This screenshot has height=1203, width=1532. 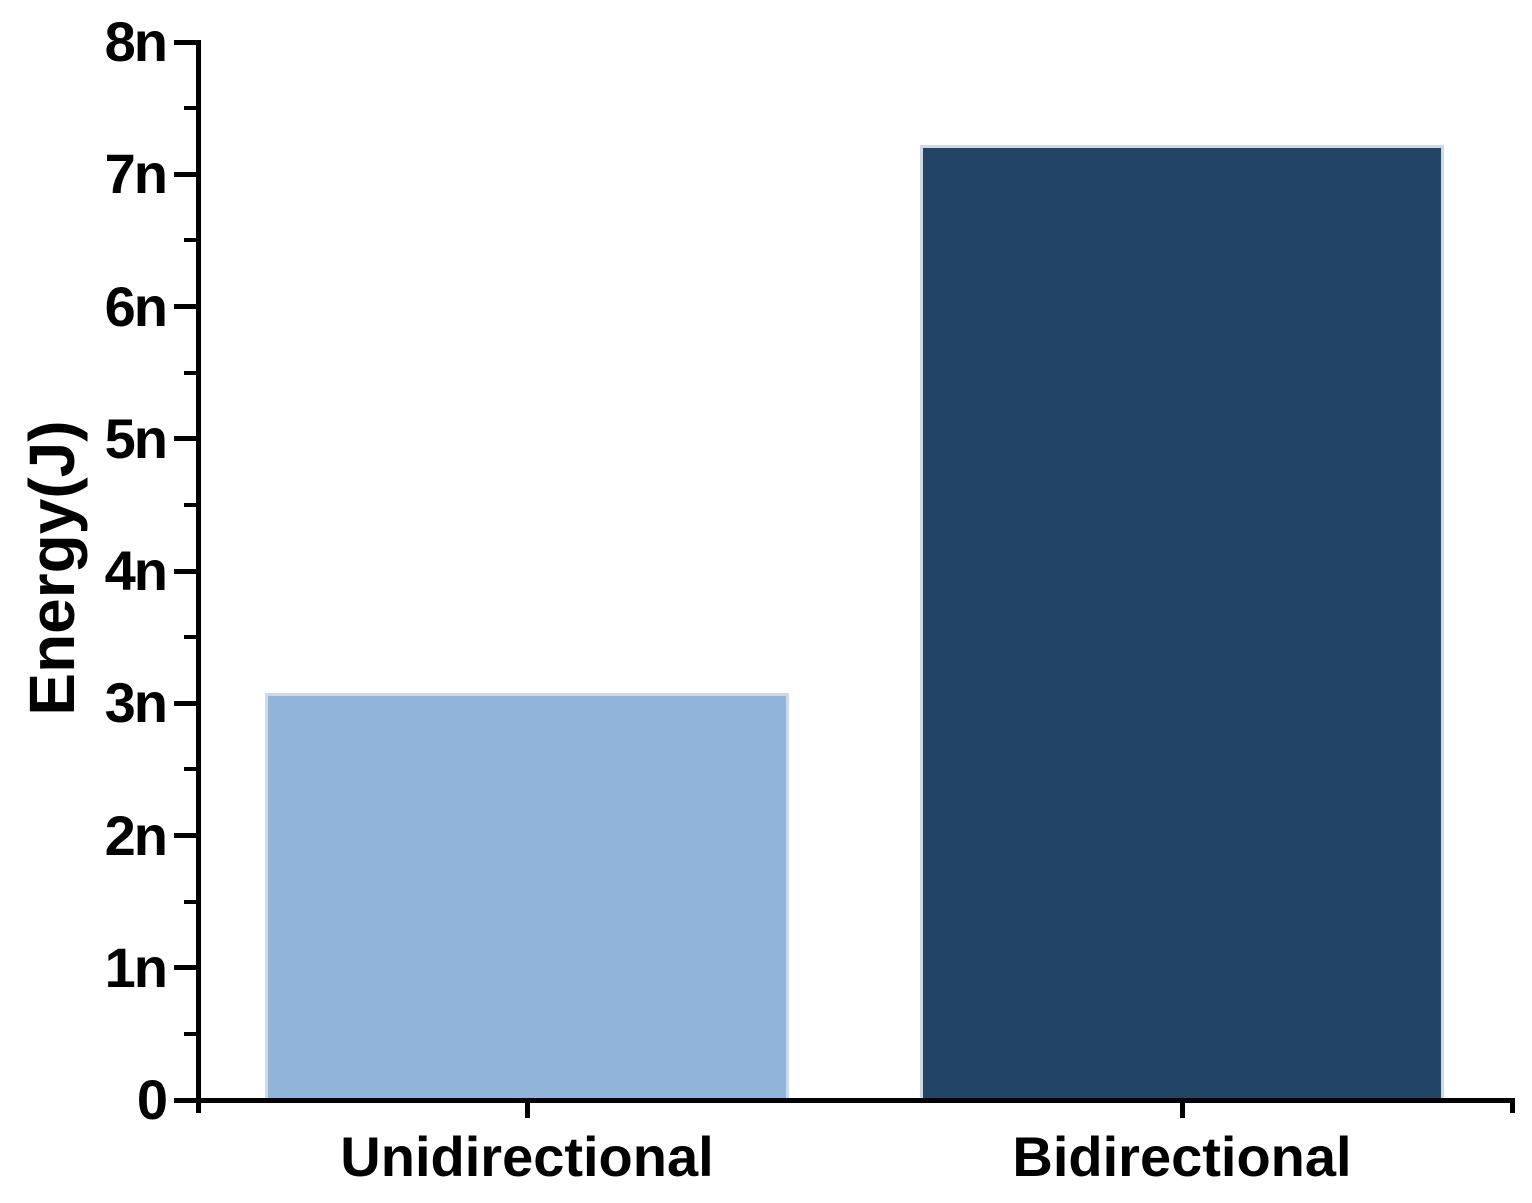 What do you see at coordinates (184, 703) in the screenshot?
I see `y-major-tick-3n` at bounding box center [184, 703].